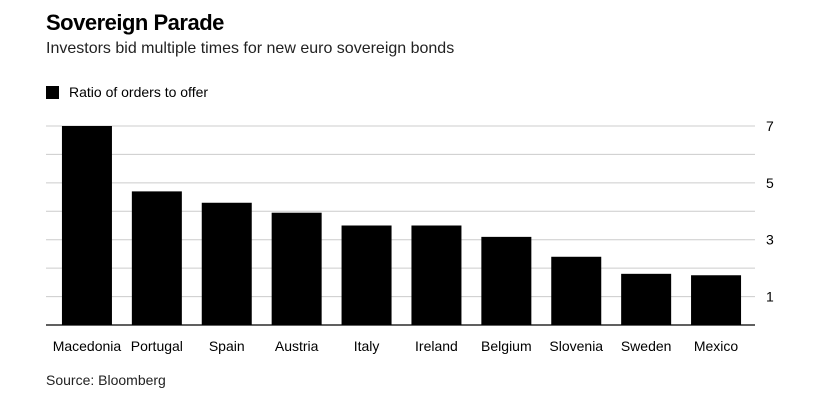 Image resolution: width=831 pixels, height=408 pixels. What do you see at coordinates (135, 22) in the screenshot?
I see `chart-title: Sovereign Parade` at bounding box center [135, 22].